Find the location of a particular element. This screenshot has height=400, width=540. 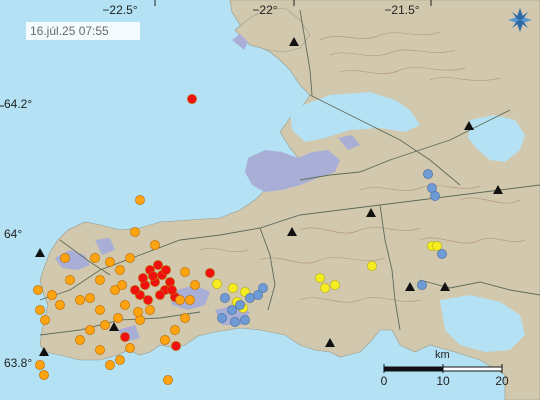

lake-south is located at coordinates (482, 323).